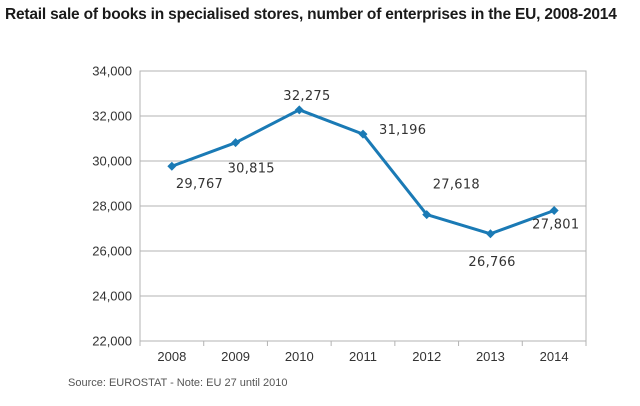  What do you see at coordinates (306, 96) in the screenshot?
I see `data-label: 32,275` at bounding box center [306, 96].